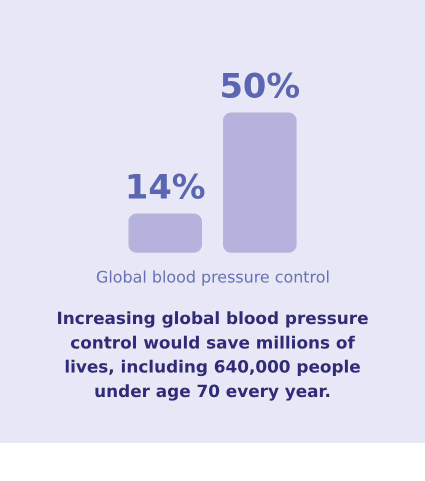  What do you see at coordinates (165, 187) in the screenshot?
I see `data-label: 14%` at bounding box center [165, 187].